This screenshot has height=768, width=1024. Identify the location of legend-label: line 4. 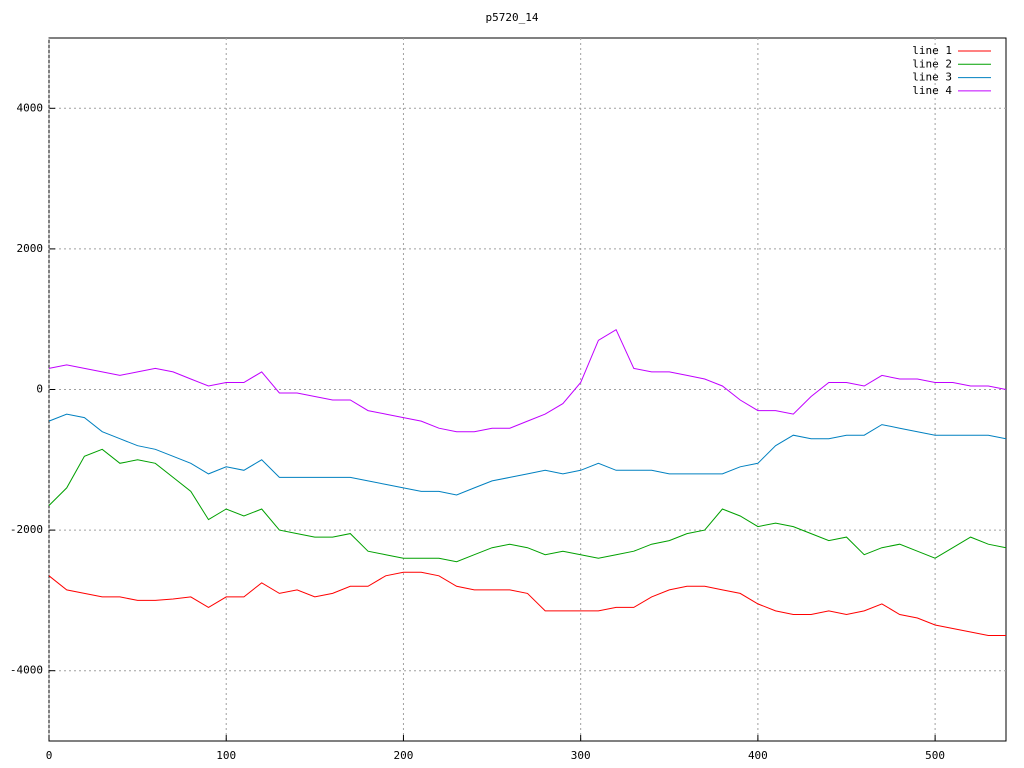
(932, 90).